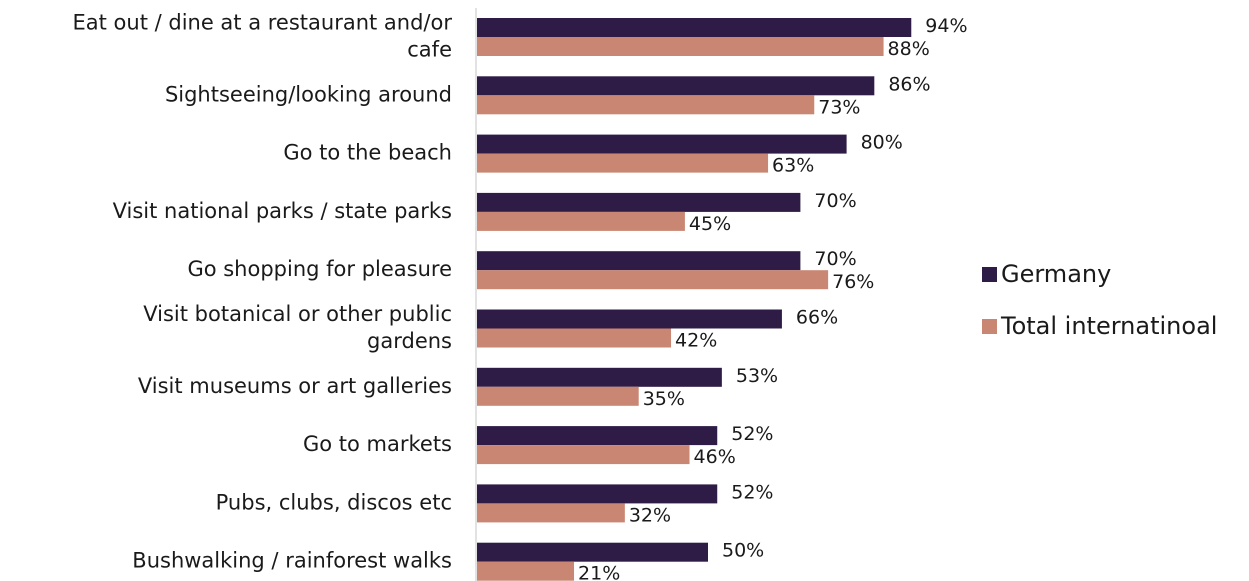 The image size is (1249, 581). What do you see at coordinates (282, 211) in the screenshot?
I see `category-label: Visit national parks / state parks` at bounding box center [282, 211].